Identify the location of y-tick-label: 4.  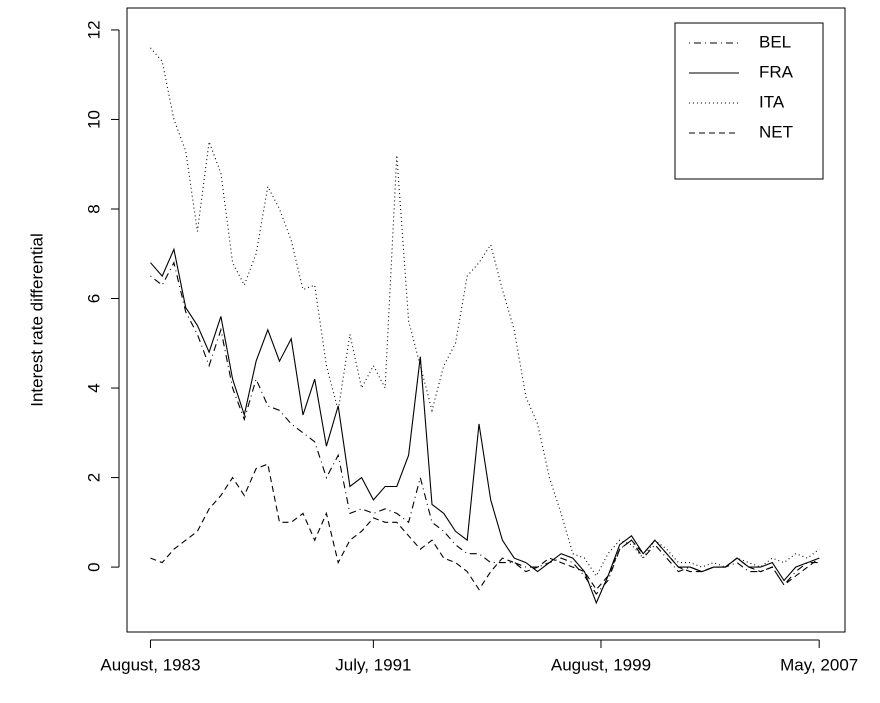
(93, 387).